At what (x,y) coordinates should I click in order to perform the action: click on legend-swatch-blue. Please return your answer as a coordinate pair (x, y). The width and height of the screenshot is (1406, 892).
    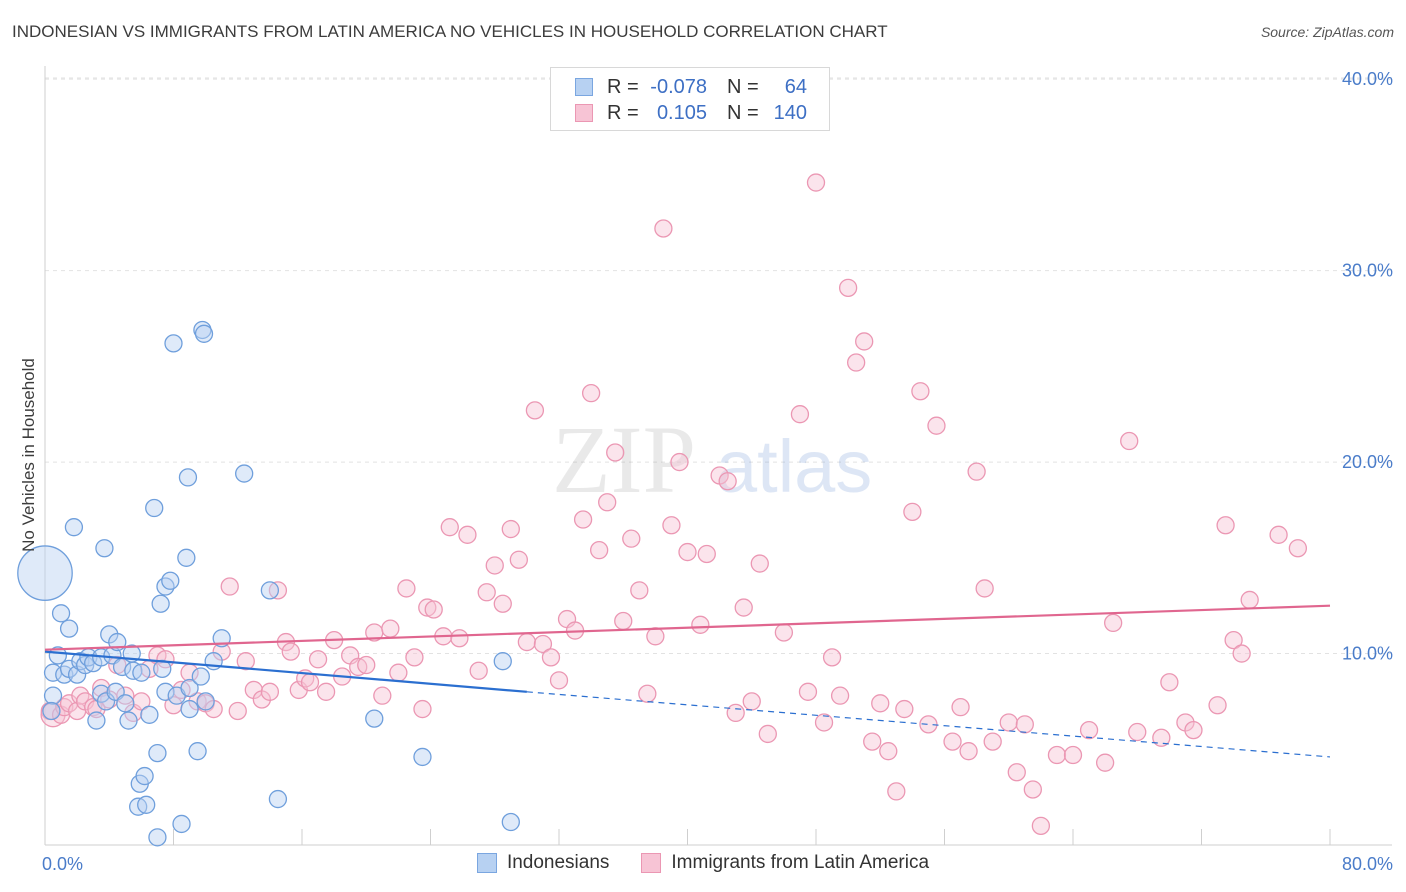
    Looking at the image, I should click on (486, 863).